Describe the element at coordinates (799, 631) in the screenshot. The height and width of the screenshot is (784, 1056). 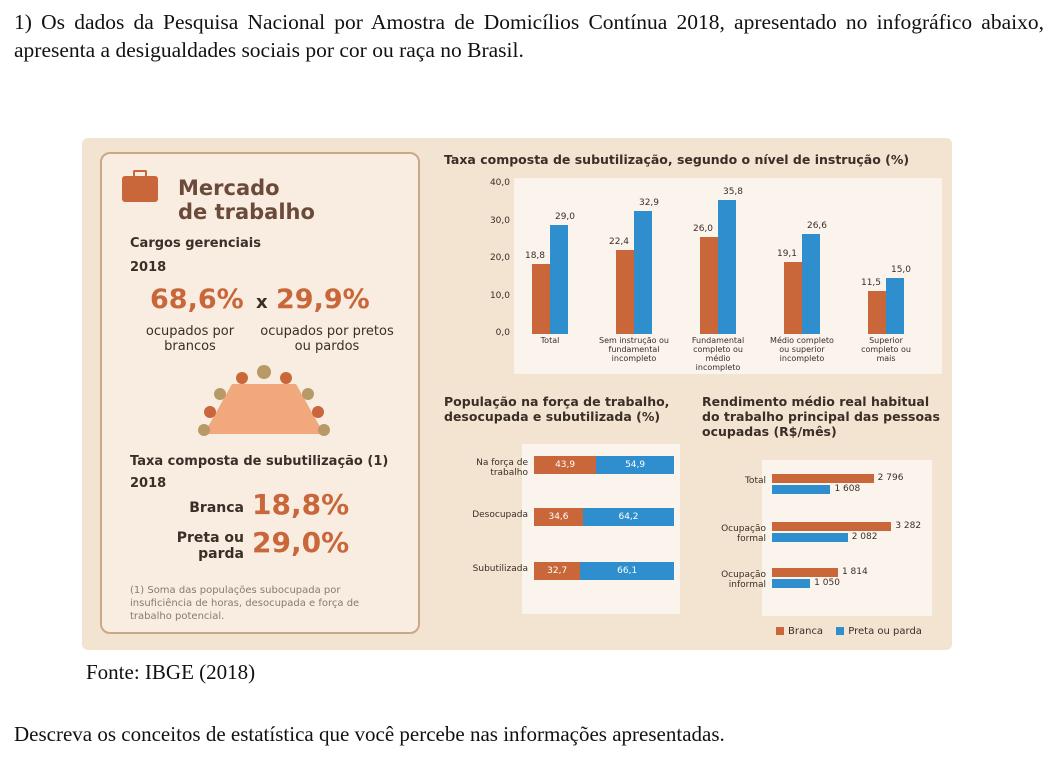
I see `legend-branca: Branca` at that location.